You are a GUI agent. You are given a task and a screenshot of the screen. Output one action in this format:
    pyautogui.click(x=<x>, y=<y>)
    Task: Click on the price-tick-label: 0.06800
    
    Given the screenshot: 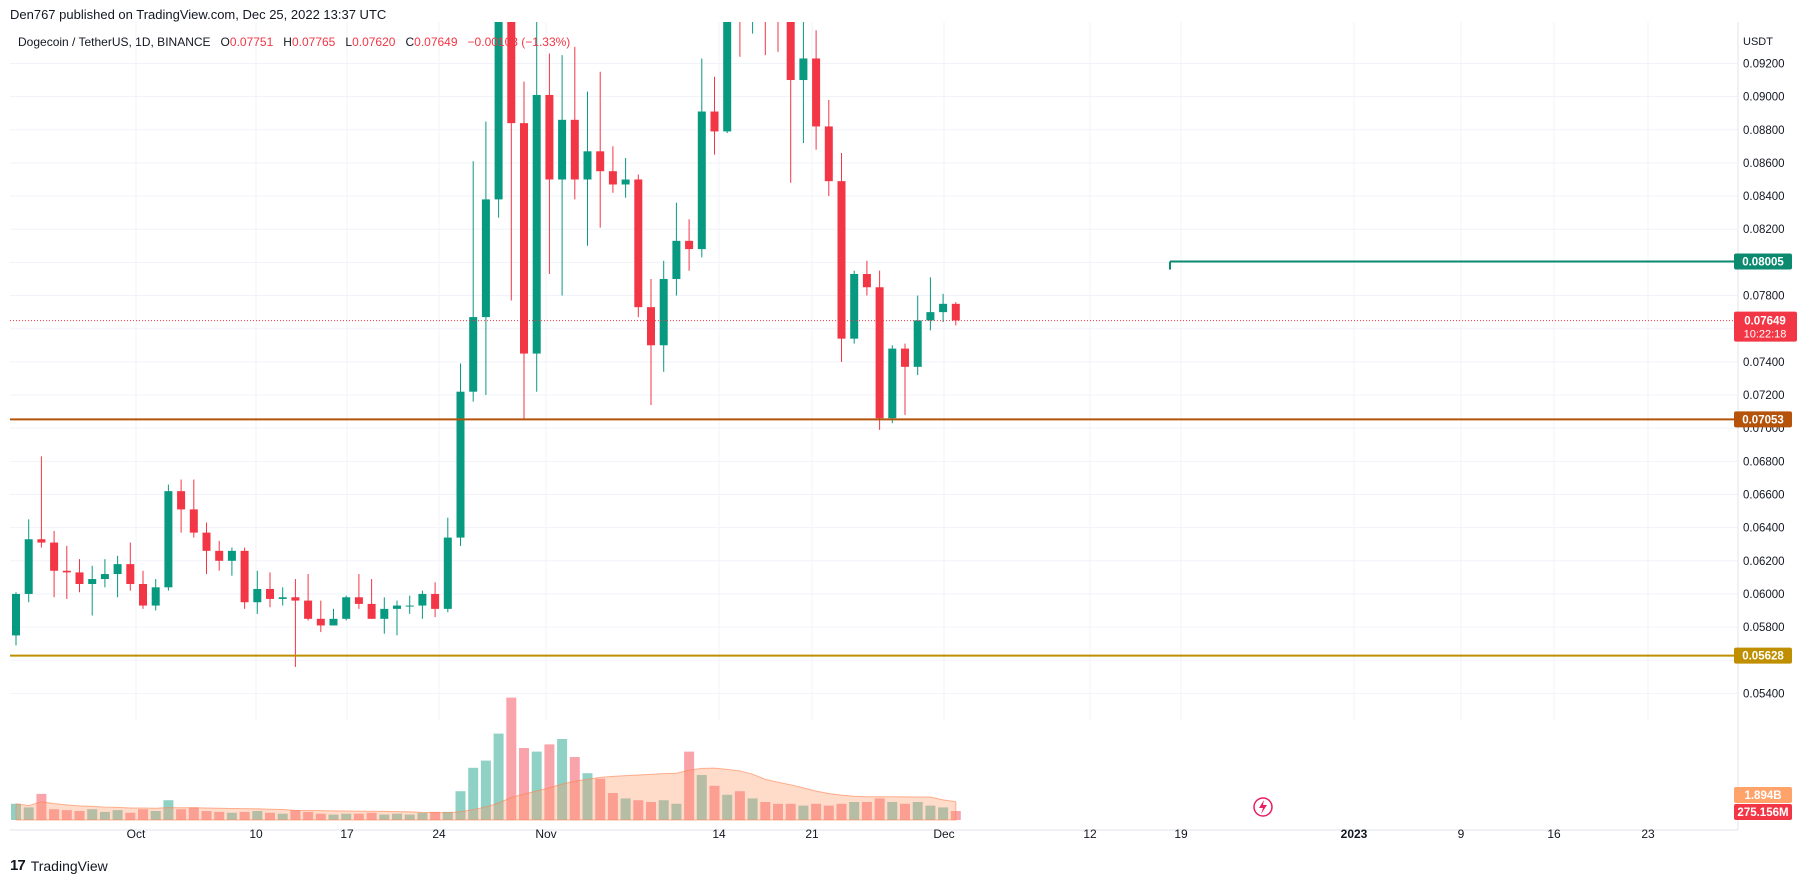 What is the action you would take?
    pyautogui.click(x=1764, y=462)
    